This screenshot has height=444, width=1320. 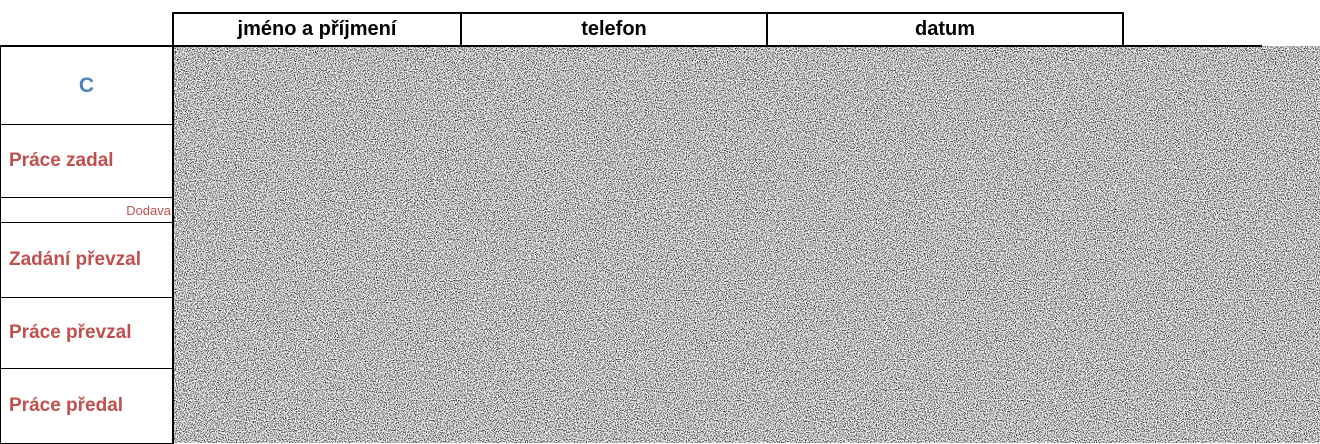 What do you see at coordinates (87, 406) in the screenshot?
I see `row-label: Práce předal` at bounding box center [87, 406].